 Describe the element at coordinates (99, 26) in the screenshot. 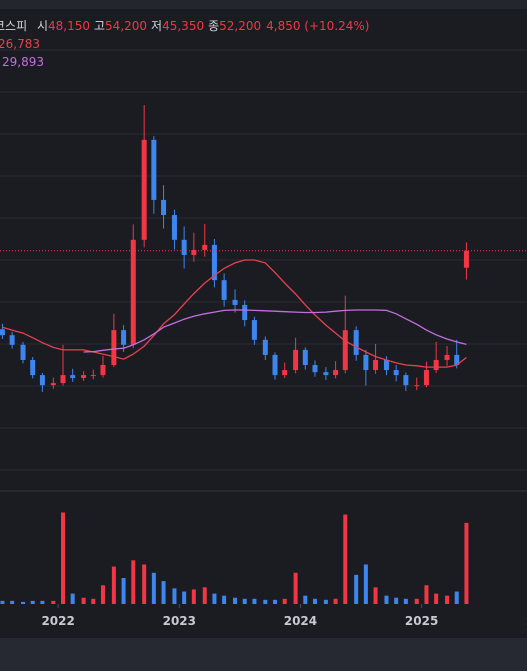

I see `header-label: 고` at that location.